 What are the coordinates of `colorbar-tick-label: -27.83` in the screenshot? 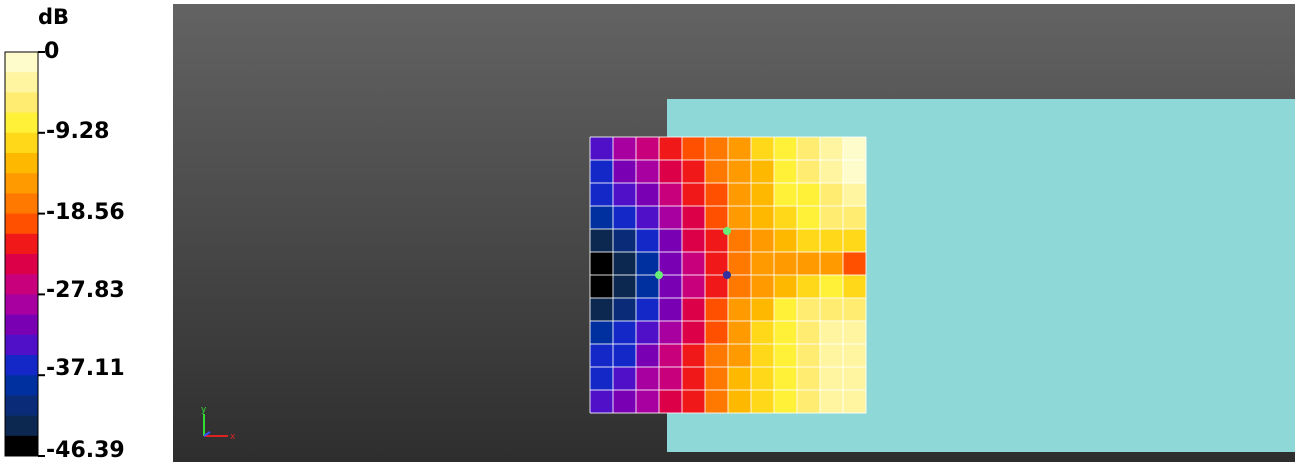 It's located at (85, 290).